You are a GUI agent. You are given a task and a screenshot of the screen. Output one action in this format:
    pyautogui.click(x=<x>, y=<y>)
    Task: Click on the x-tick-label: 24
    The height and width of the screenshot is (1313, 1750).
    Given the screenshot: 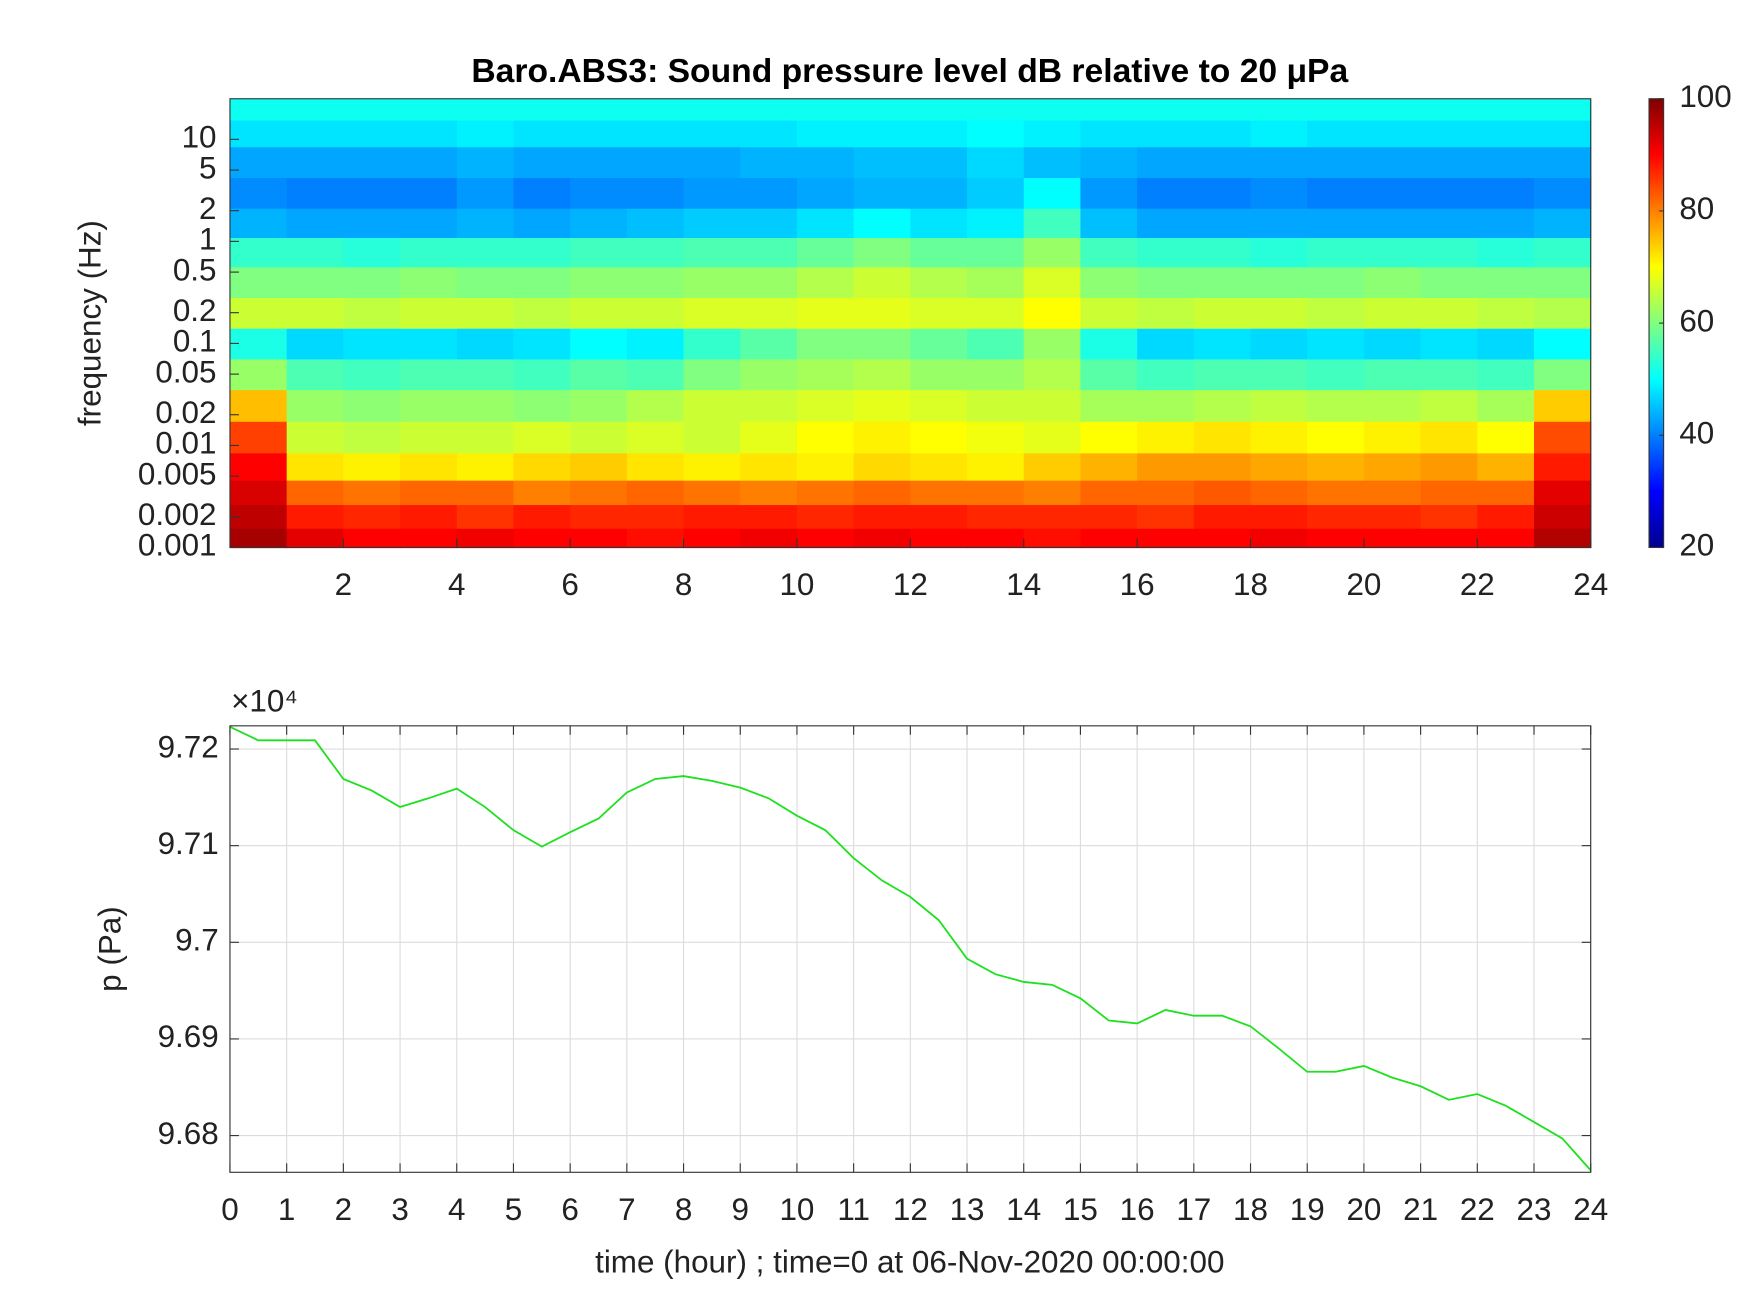 What is the action you would take?
    pyautogui.click(x=1590, y=1209)
    